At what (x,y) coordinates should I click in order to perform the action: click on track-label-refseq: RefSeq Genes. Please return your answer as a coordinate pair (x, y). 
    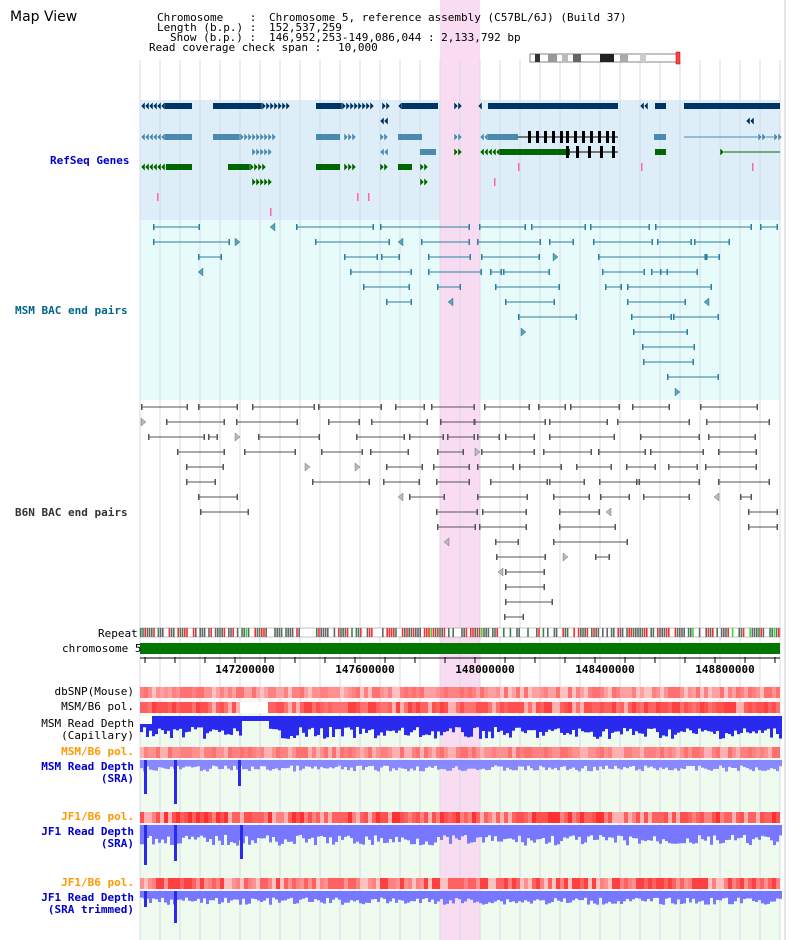
    Looking at the image, I should click on (90, 160).